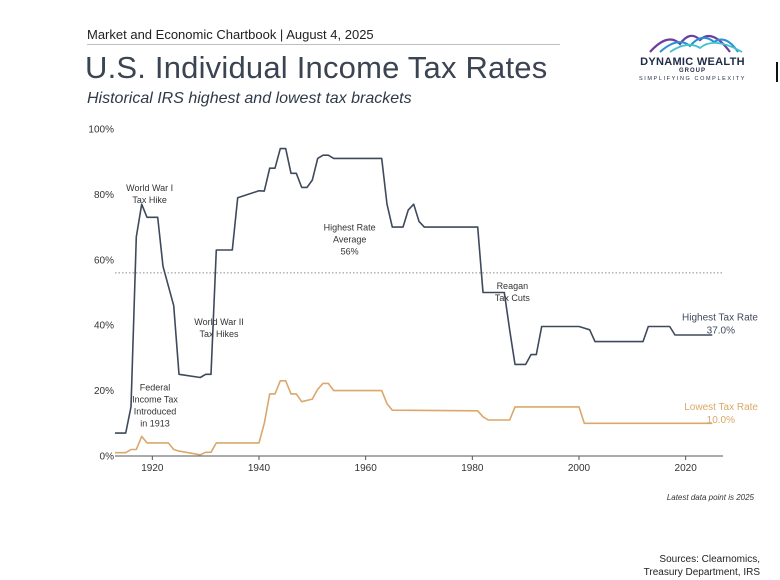 This screenshot has height=580, width=780. What do you see at coordinates (219, 328) in the screenshot?
I see `annotation-ww2: World War II Tax Hikes` at bounding box center [219, 328].